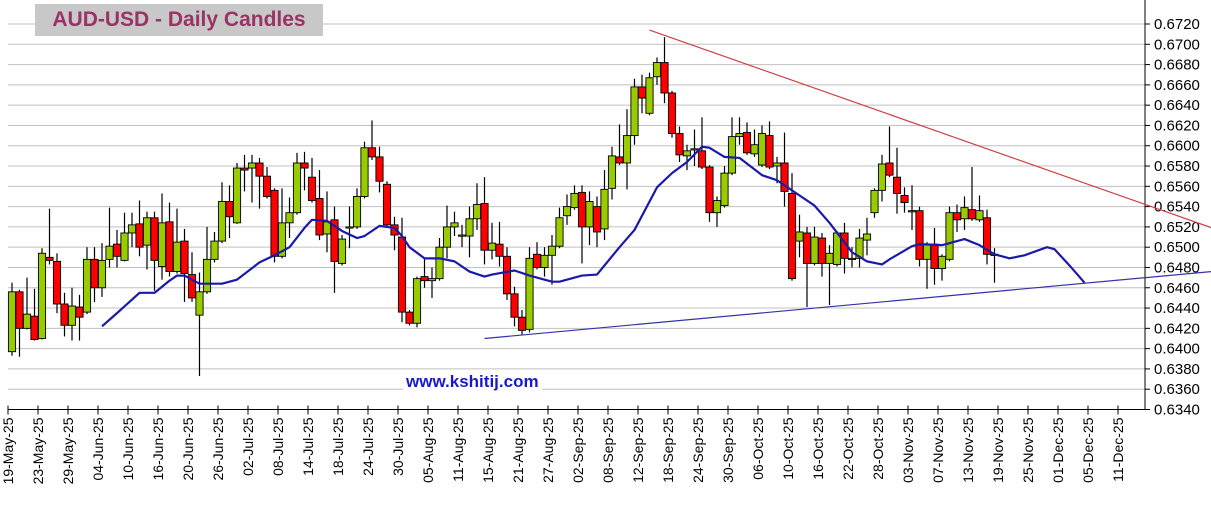 This screenshot has width=1211, height=513. I want to click on x-tick-label: 19-Nov-25, so click(998, 450).